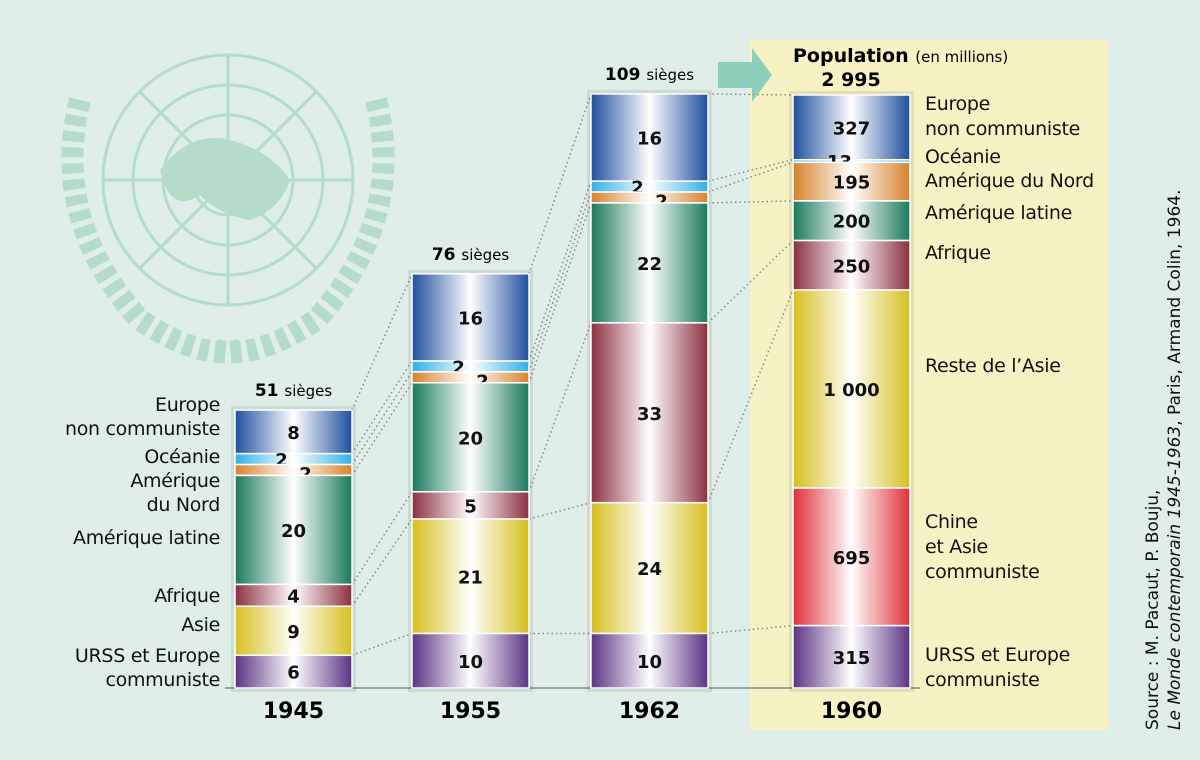 This screenshot has width=1200, height=760. What do you see at coordinates (998, 655) in the screenshot?
I see `legend-label-right: URSS et Europe` at bounding box center [998, 655].